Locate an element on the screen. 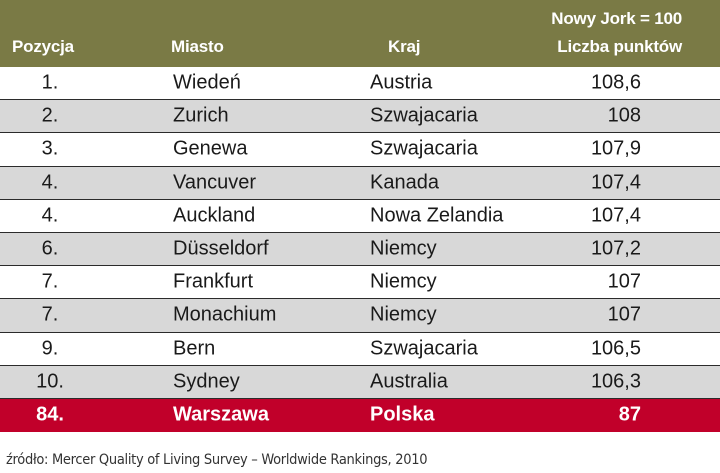 The image size is (720, 473). cell-city: Düsseldorf is located at coordinates (221, 248).